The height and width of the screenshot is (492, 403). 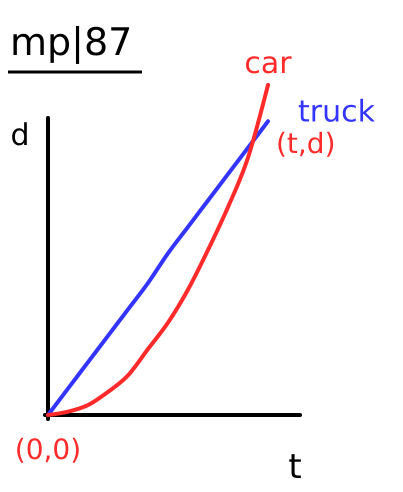 What do you see at coordinates (306, 143) in the screenshot?
I see `annotation: (t,d)` at bounding box center [306, 143].